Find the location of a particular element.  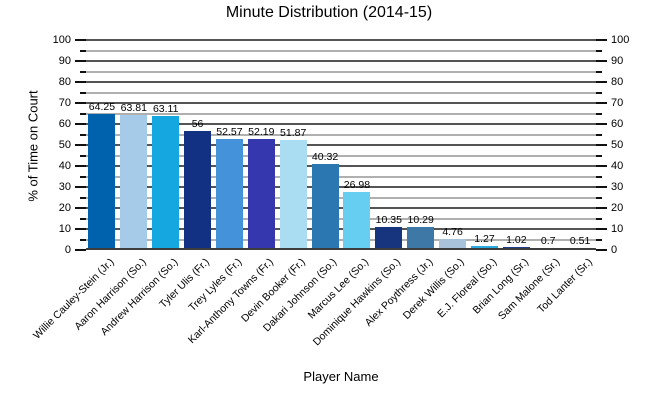

y-tick-label-left: 50 is located at coordinates (64, 145).